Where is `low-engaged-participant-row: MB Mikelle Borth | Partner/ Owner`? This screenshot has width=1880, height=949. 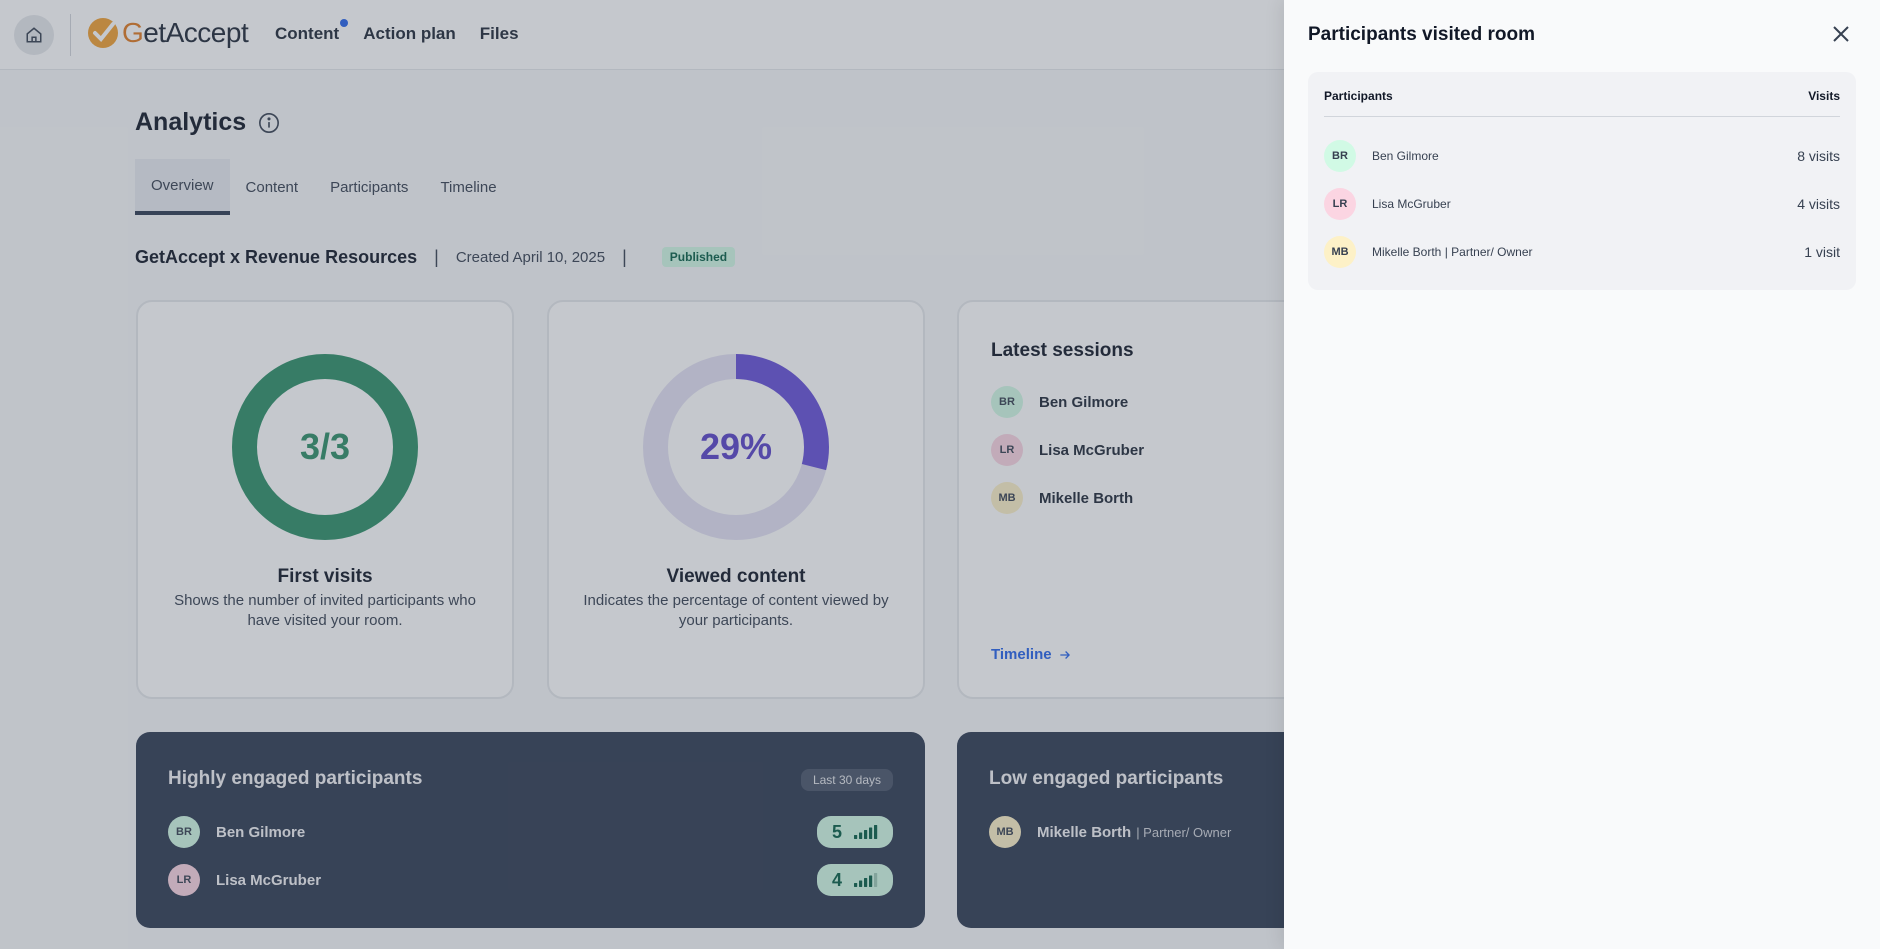 low-engaged-participant-row: MB Mikelle Borth | Partner/ Owner is located at coordinates (1110, 832).